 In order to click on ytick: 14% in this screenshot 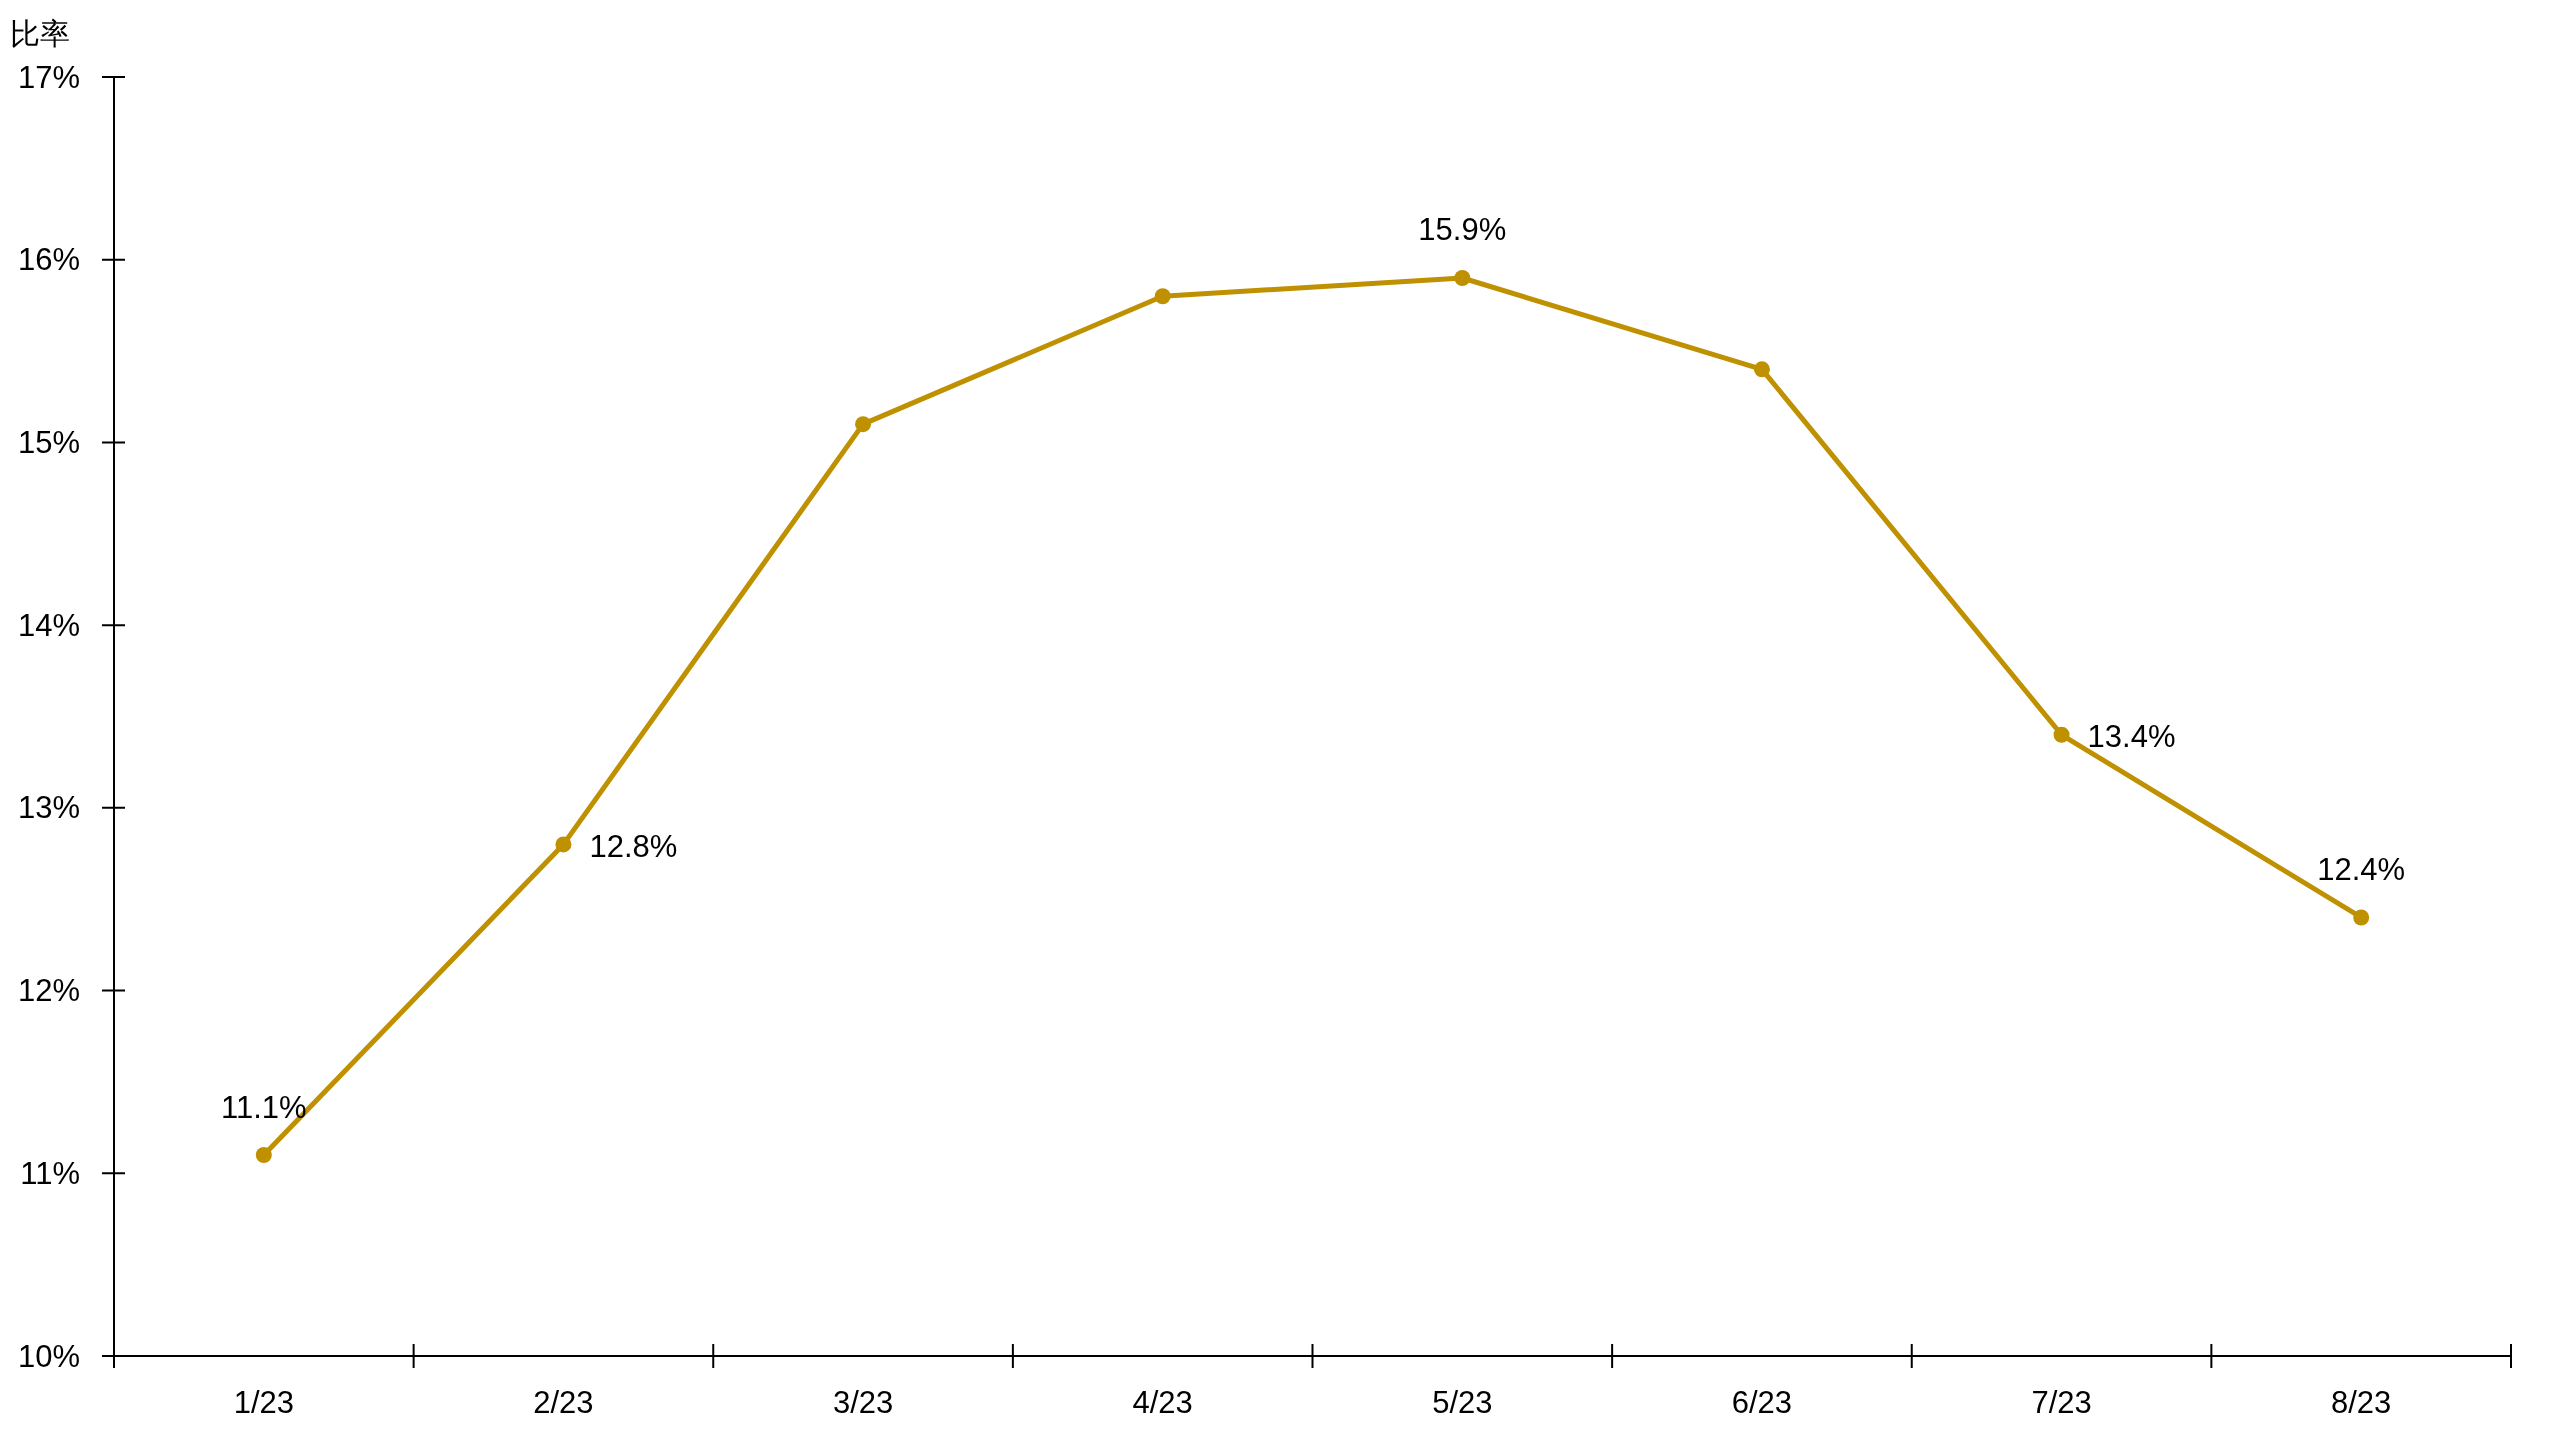, I will do `click(48, 625)`.